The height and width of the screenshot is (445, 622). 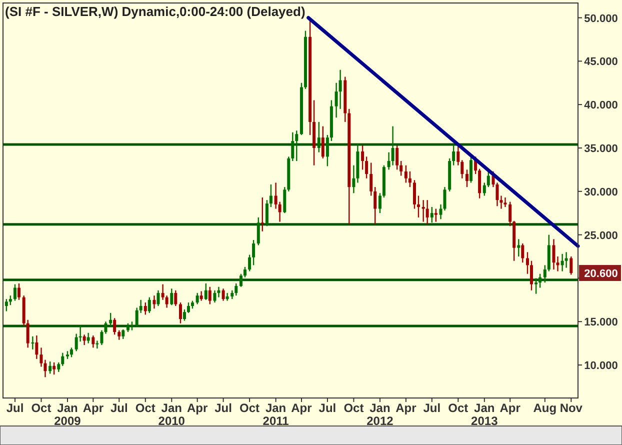 I want to click on y-tick-label: 10.000, so click(x=601, y=366).